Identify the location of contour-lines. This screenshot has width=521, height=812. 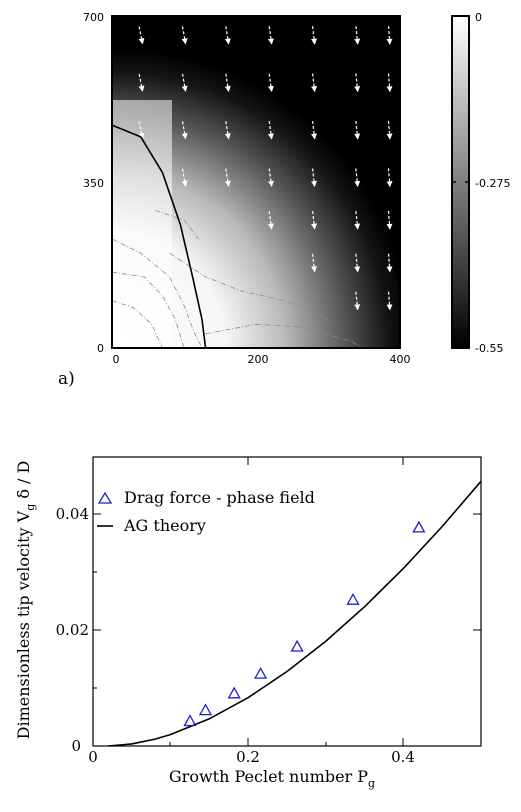
(238, 279).